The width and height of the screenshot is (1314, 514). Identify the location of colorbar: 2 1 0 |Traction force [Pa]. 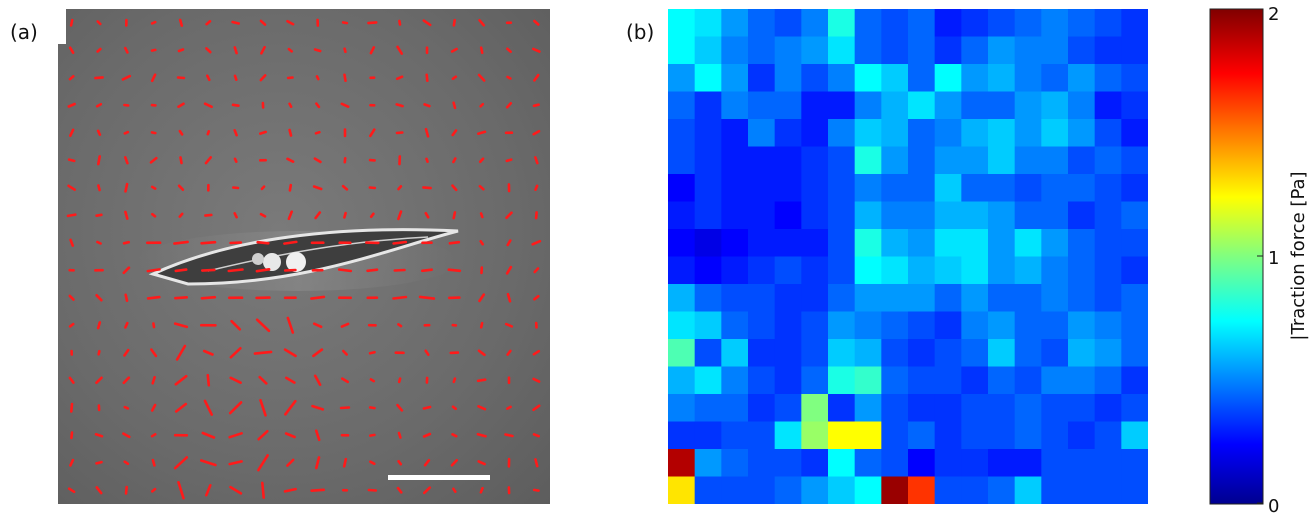
(1259, 259).